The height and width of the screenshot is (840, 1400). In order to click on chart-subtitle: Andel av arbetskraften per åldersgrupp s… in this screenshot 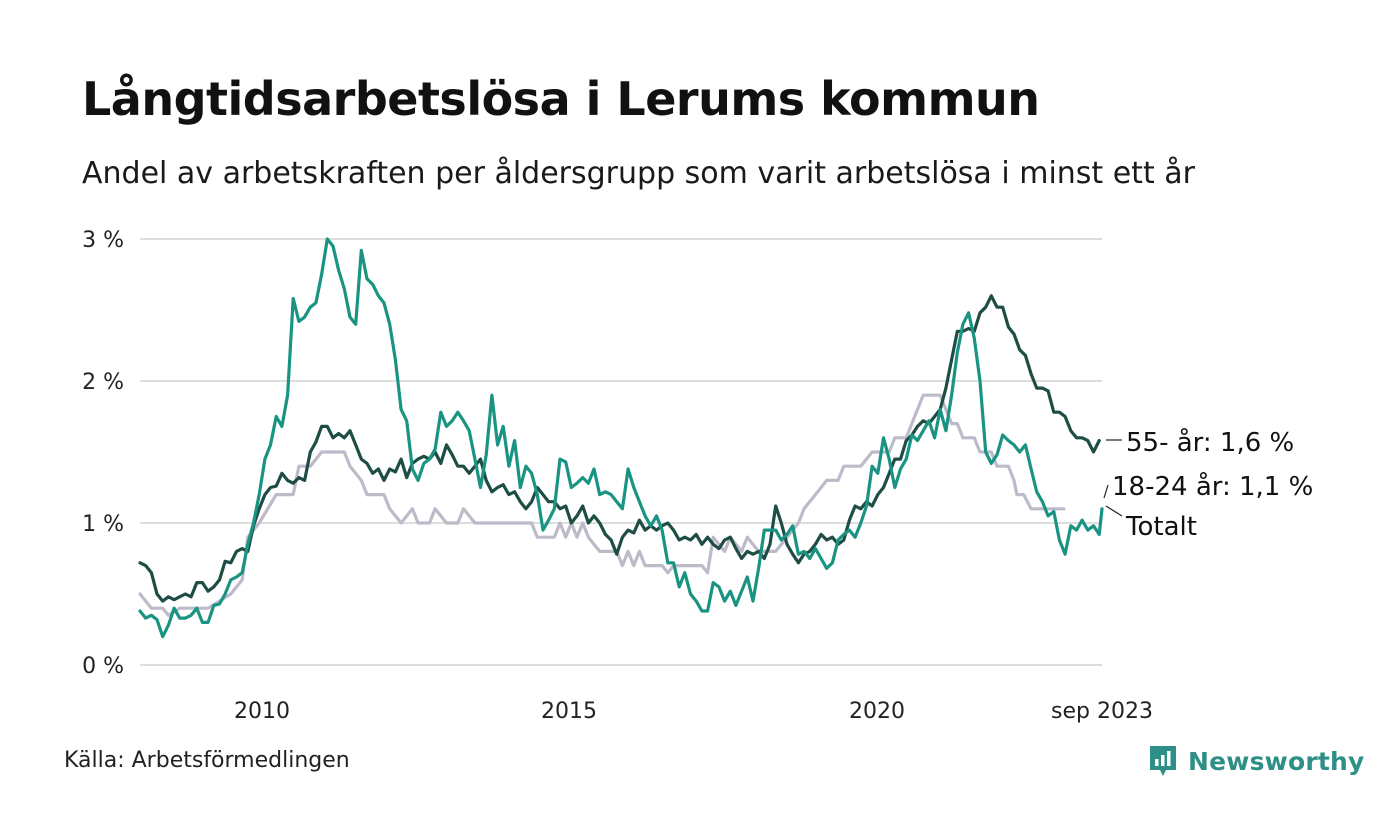, I will do `click(638, 173)`.